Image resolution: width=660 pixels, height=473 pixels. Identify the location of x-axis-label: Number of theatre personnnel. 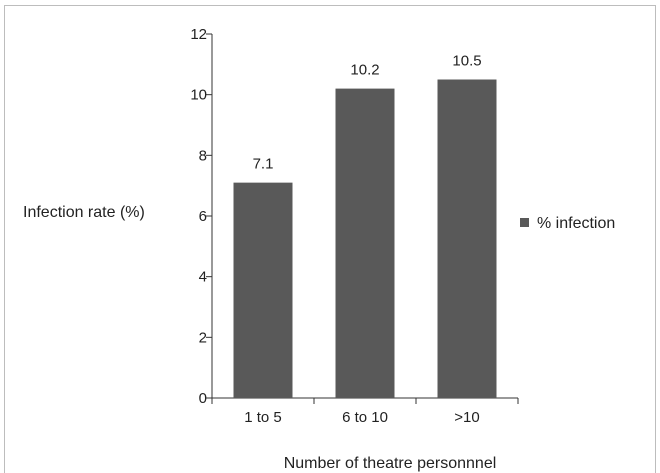
(390, 463).